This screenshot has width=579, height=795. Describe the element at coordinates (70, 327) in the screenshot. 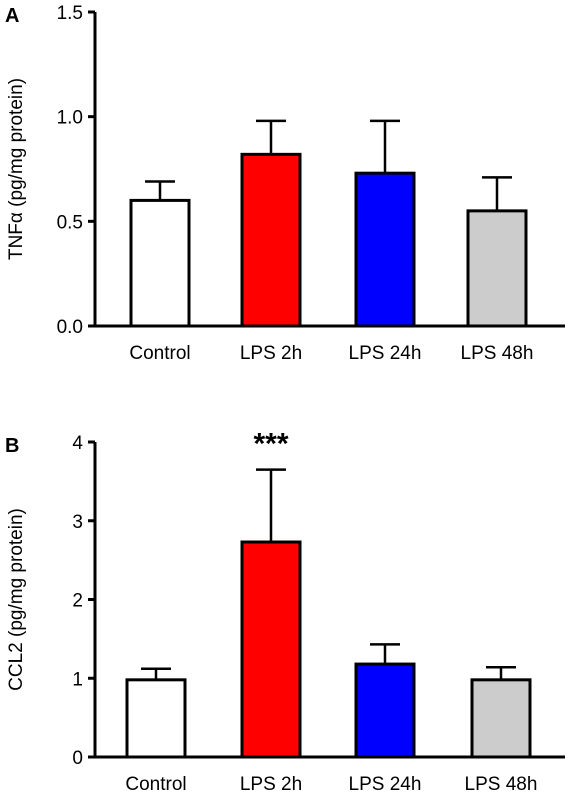

I see `y-tick-label: 0.0` at that location.